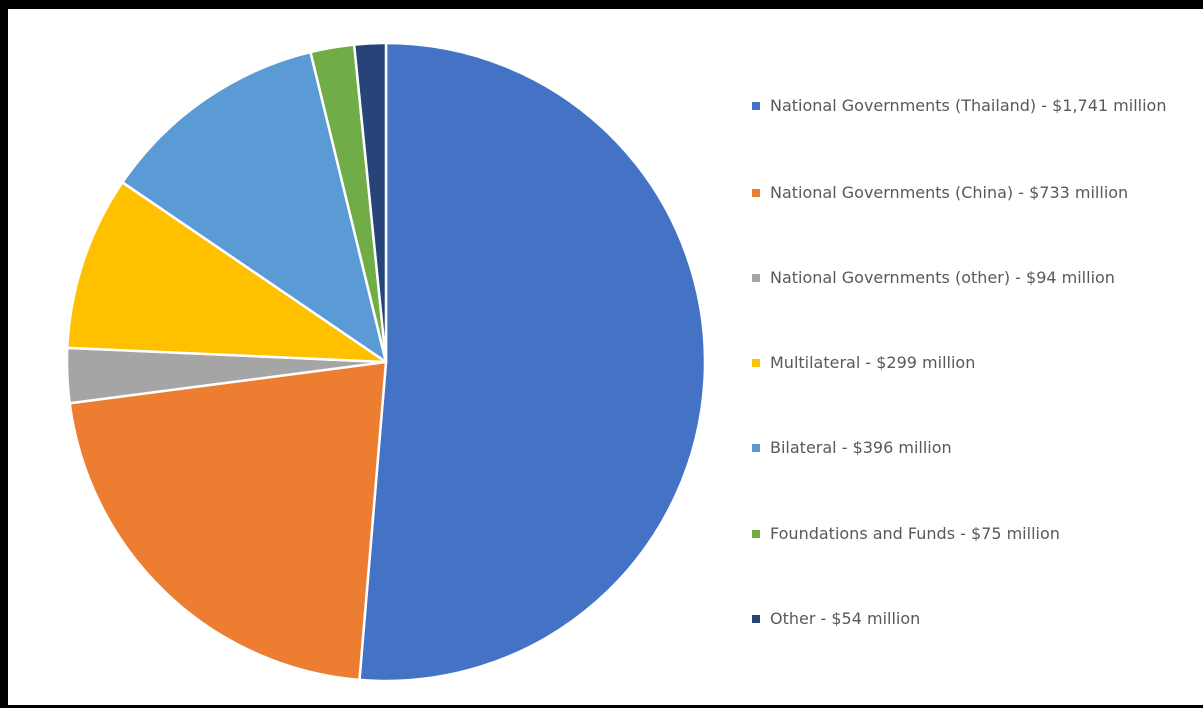  Describe the element at coordinates (915, 533) in the screenshot. I see `legend-label-foundations: Foundations and Funds - $75 million` at that location.